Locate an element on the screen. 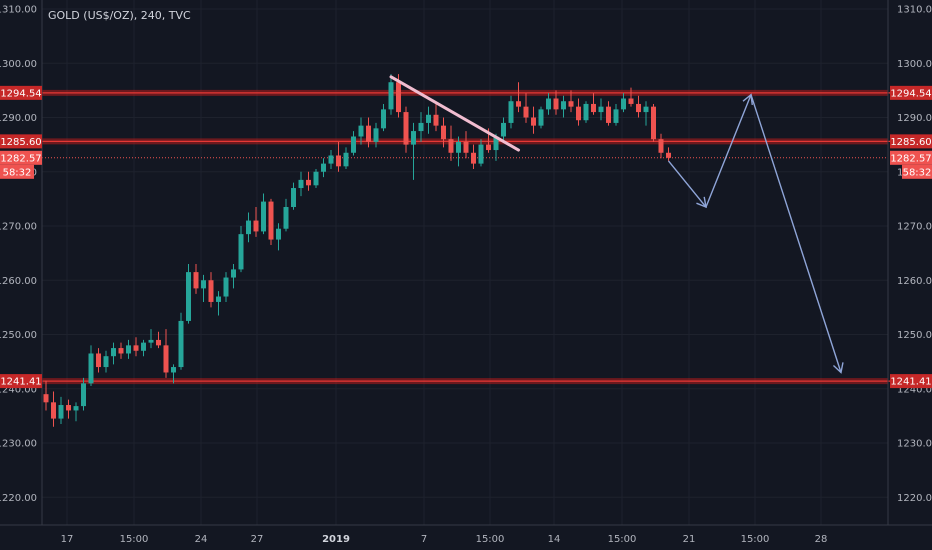 This screenshot has width=932, height=550. level-badge-right-text: 1241.41 is located at coordinates (910, 382).